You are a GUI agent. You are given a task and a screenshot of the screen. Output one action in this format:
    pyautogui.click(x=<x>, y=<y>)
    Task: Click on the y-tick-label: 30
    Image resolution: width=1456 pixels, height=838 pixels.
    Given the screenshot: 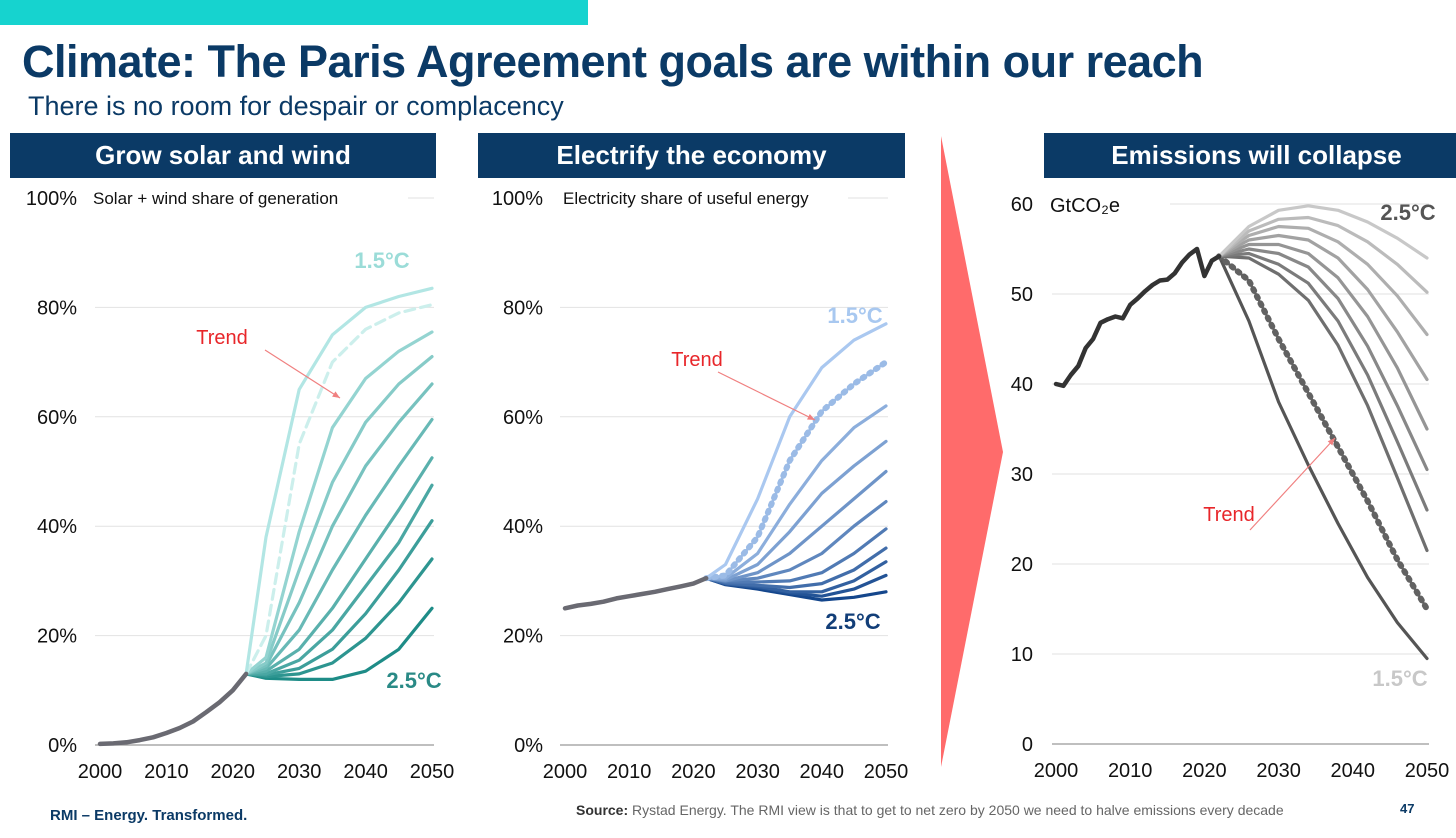 What is the action you would take?
    pyautogui.click(x=1022, y=475)
    